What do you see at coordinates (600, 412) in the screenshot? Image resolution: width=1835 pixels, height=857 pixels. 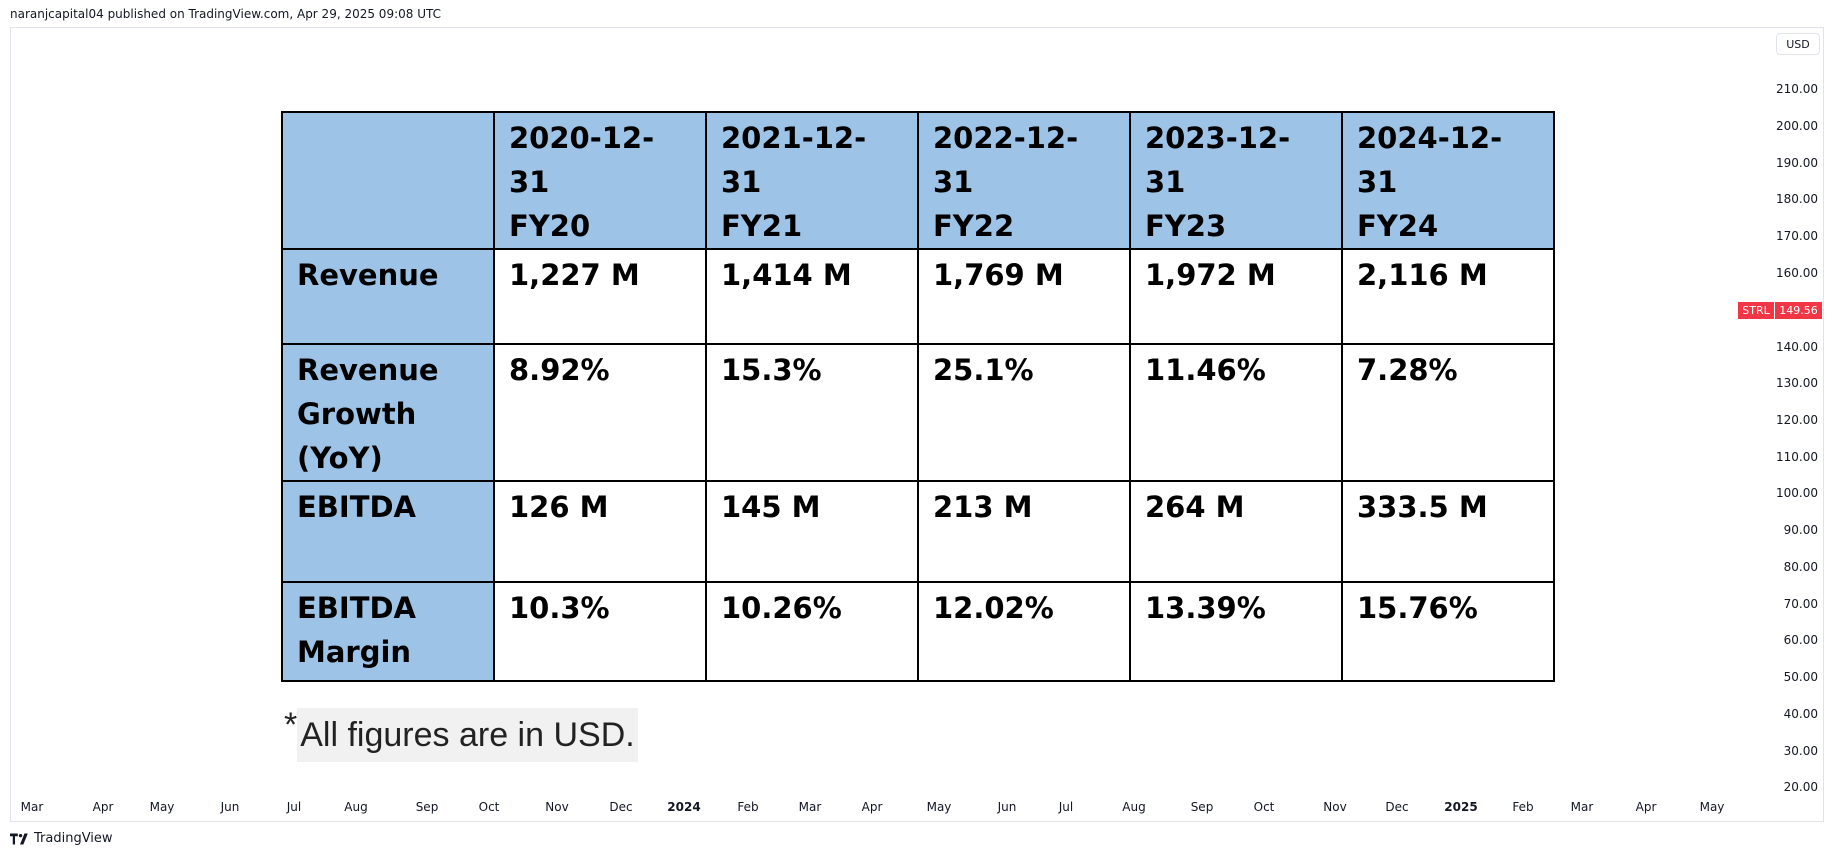 I see `table-cell: 8.92%` at bounding box center [600, 412].